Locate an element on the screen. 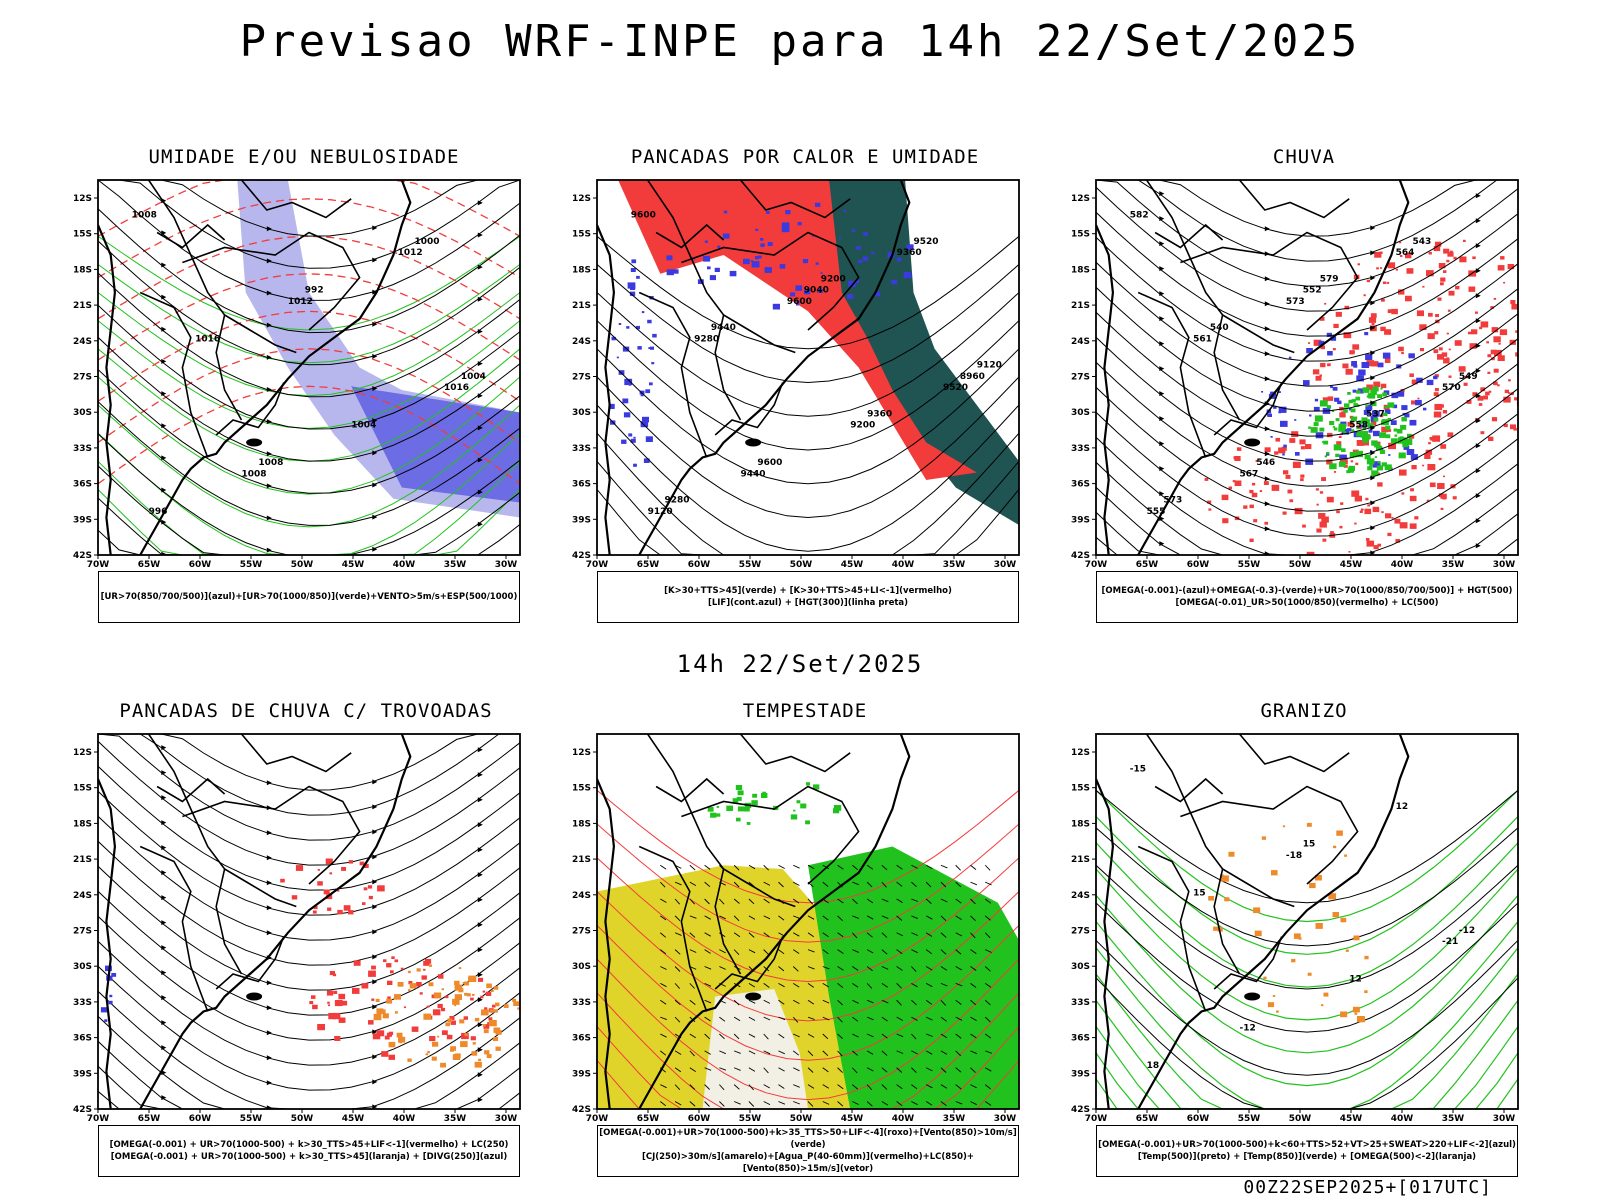 The height and width of the screenshot is (1200, 1600). lat-label: 18S is located at coordinates (581, 824).